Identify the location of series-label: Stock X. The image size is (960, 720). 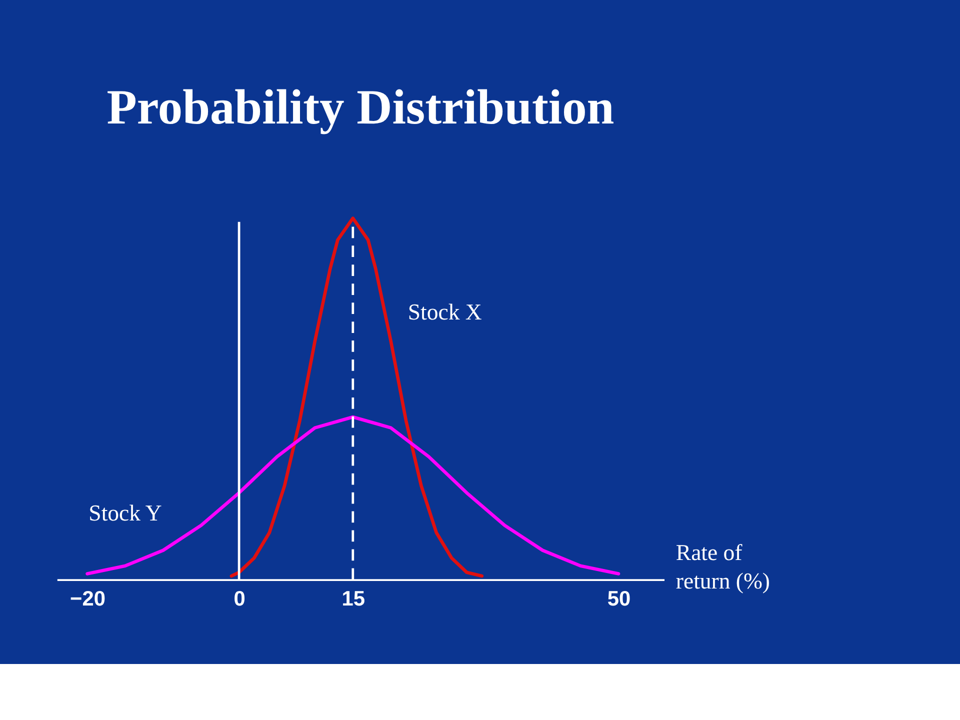
(445, 311).